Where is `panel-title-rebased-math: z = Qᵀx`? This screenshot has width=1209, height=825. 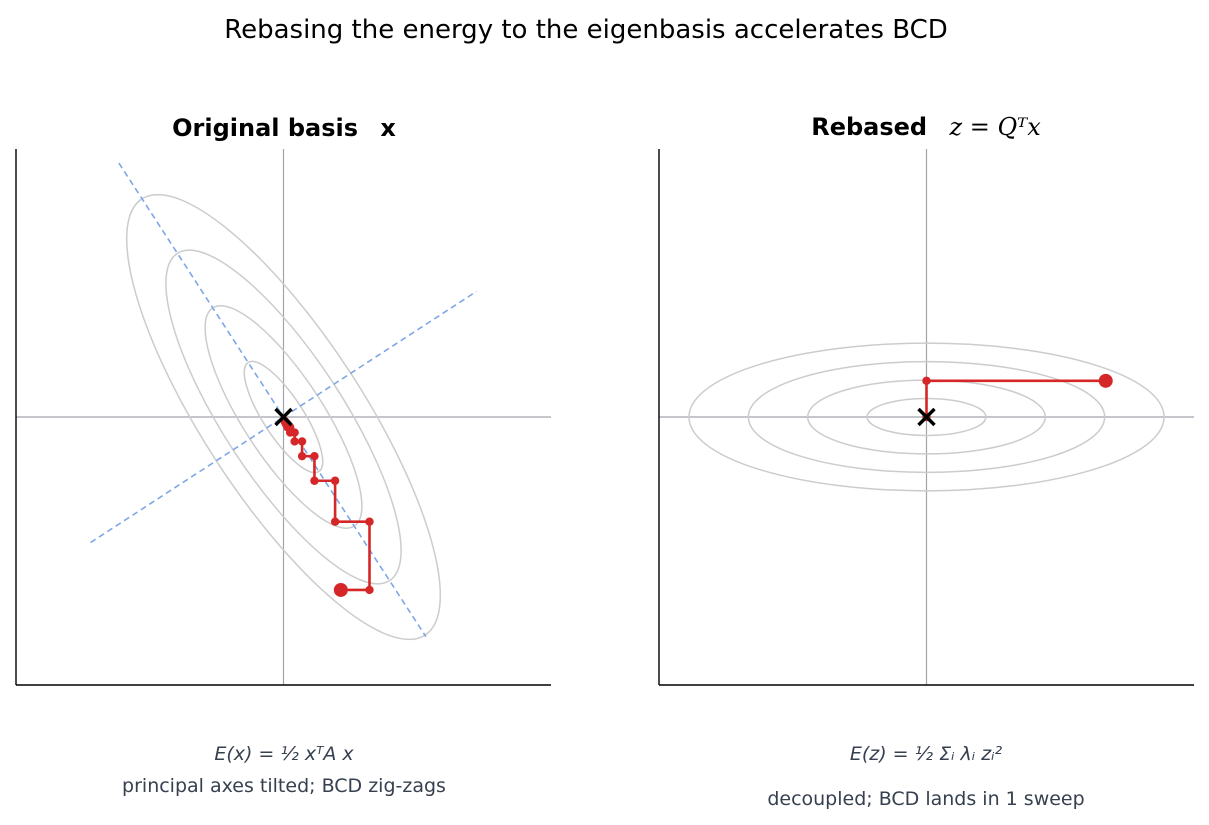
panel-title-rebased-math: z = Qᵀx is located at coordinates (994, 127).